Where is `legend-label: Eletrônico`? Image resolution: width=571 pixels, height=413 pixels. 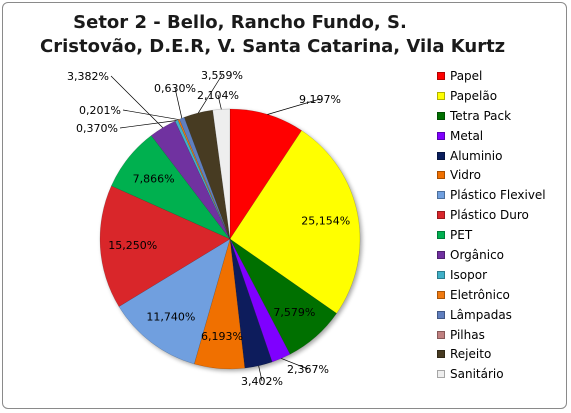 legend-label: Eletrônico is located at coordinates (480, 294).